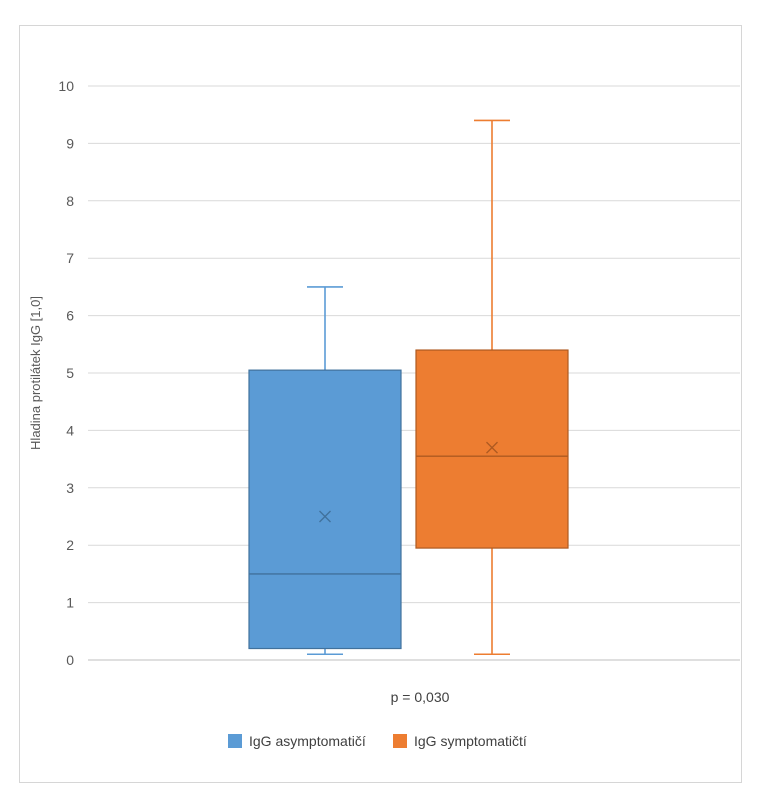 The width and height of the screenshot is (771, 800). What do you see at coordinates (377, 741) in the screenshot?
I see `legend: IgG asymptomatičí IgG symptomatičtí` at bounding box center [377, 741].